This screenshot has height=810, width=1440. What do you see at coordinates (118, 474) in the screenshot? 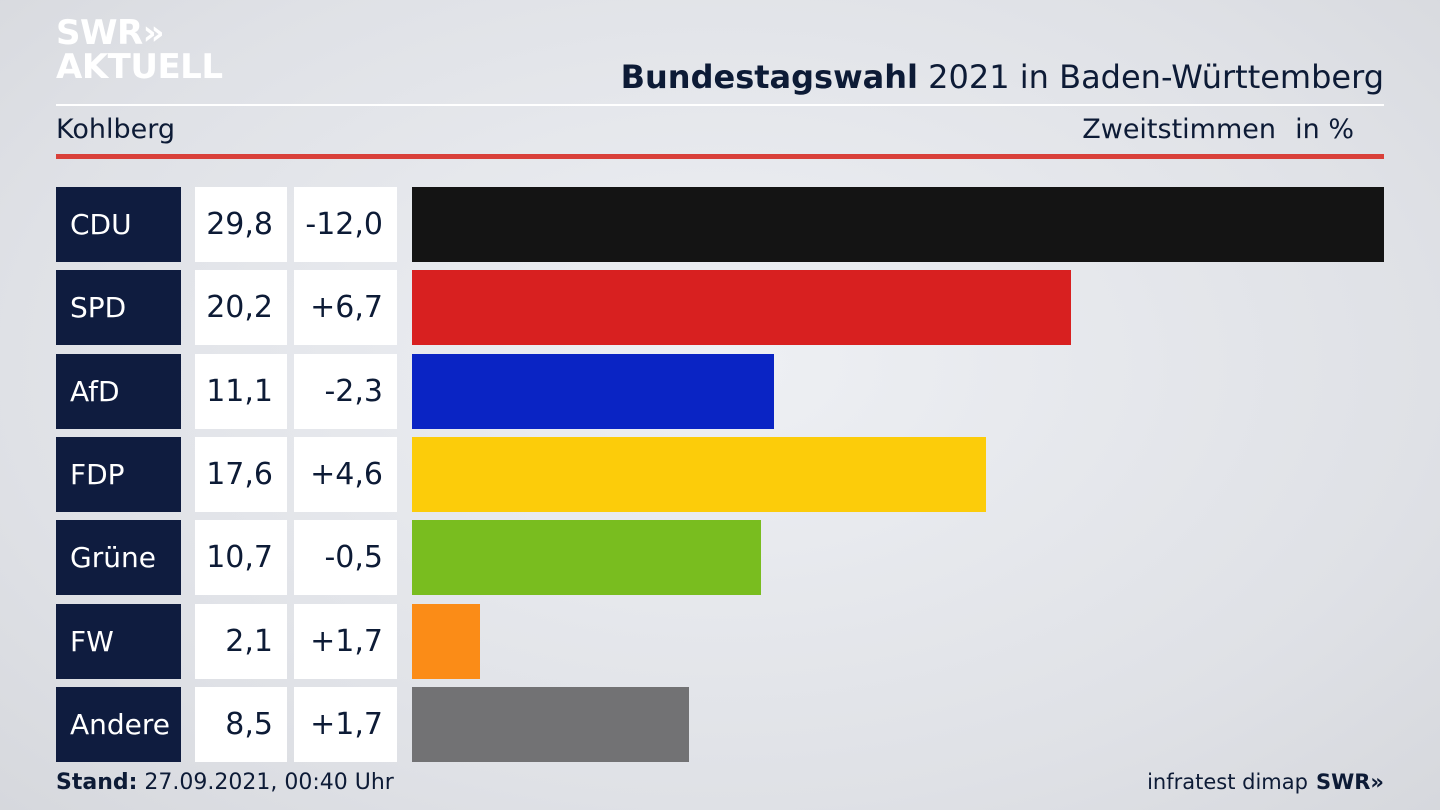
I see `party-label: FDP` at bounding box center [118, 474].